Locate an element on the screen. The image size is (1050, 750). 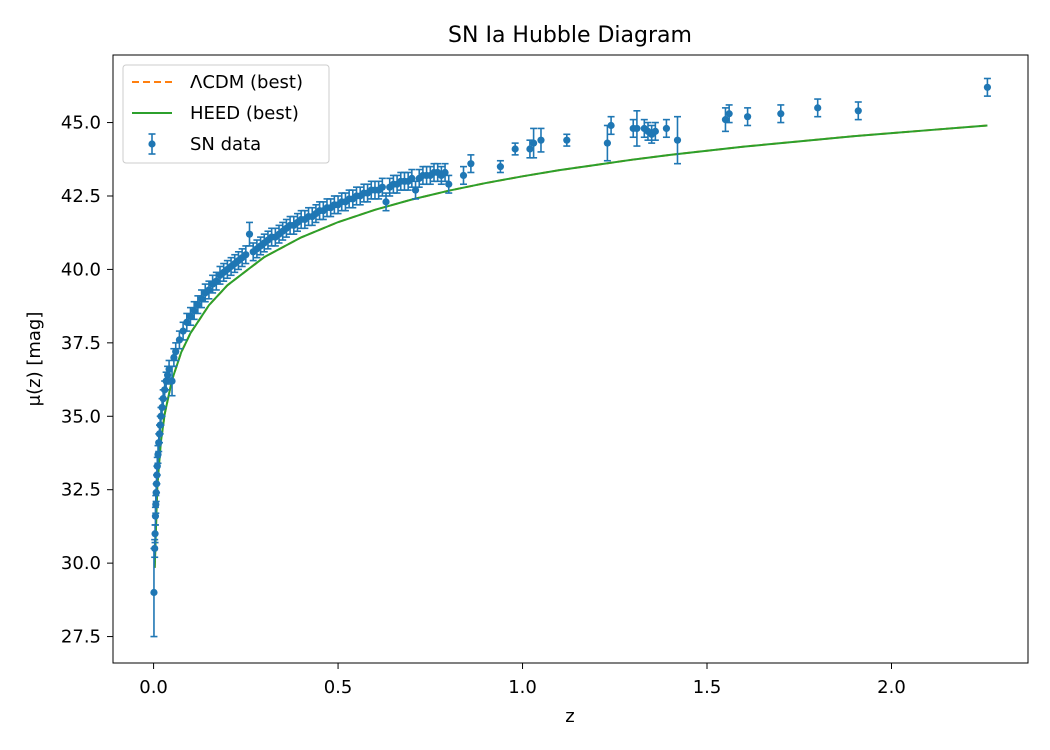
legend-label: SN data is located at coordinates (225, 144).